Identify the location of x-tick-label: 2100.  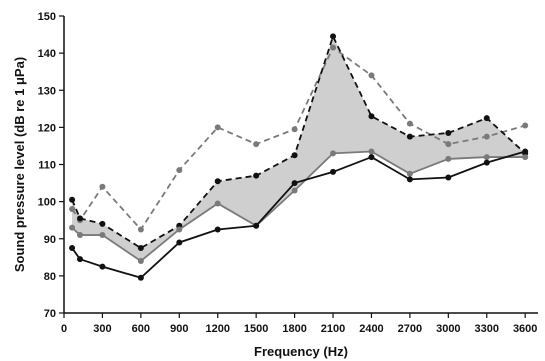
(333, 329).